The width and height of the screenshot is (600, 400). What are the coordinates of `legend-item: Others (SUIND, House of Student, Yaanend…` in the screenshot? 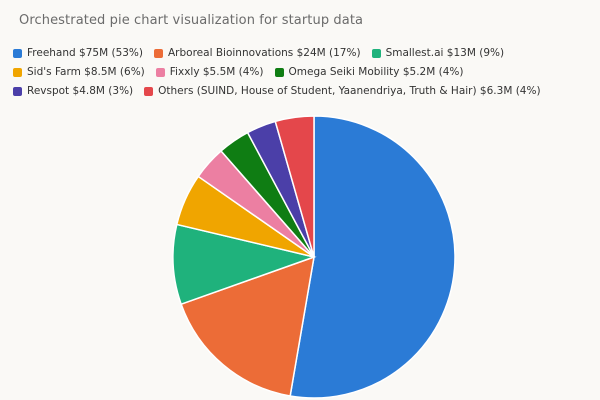 It's located at (342, 91).